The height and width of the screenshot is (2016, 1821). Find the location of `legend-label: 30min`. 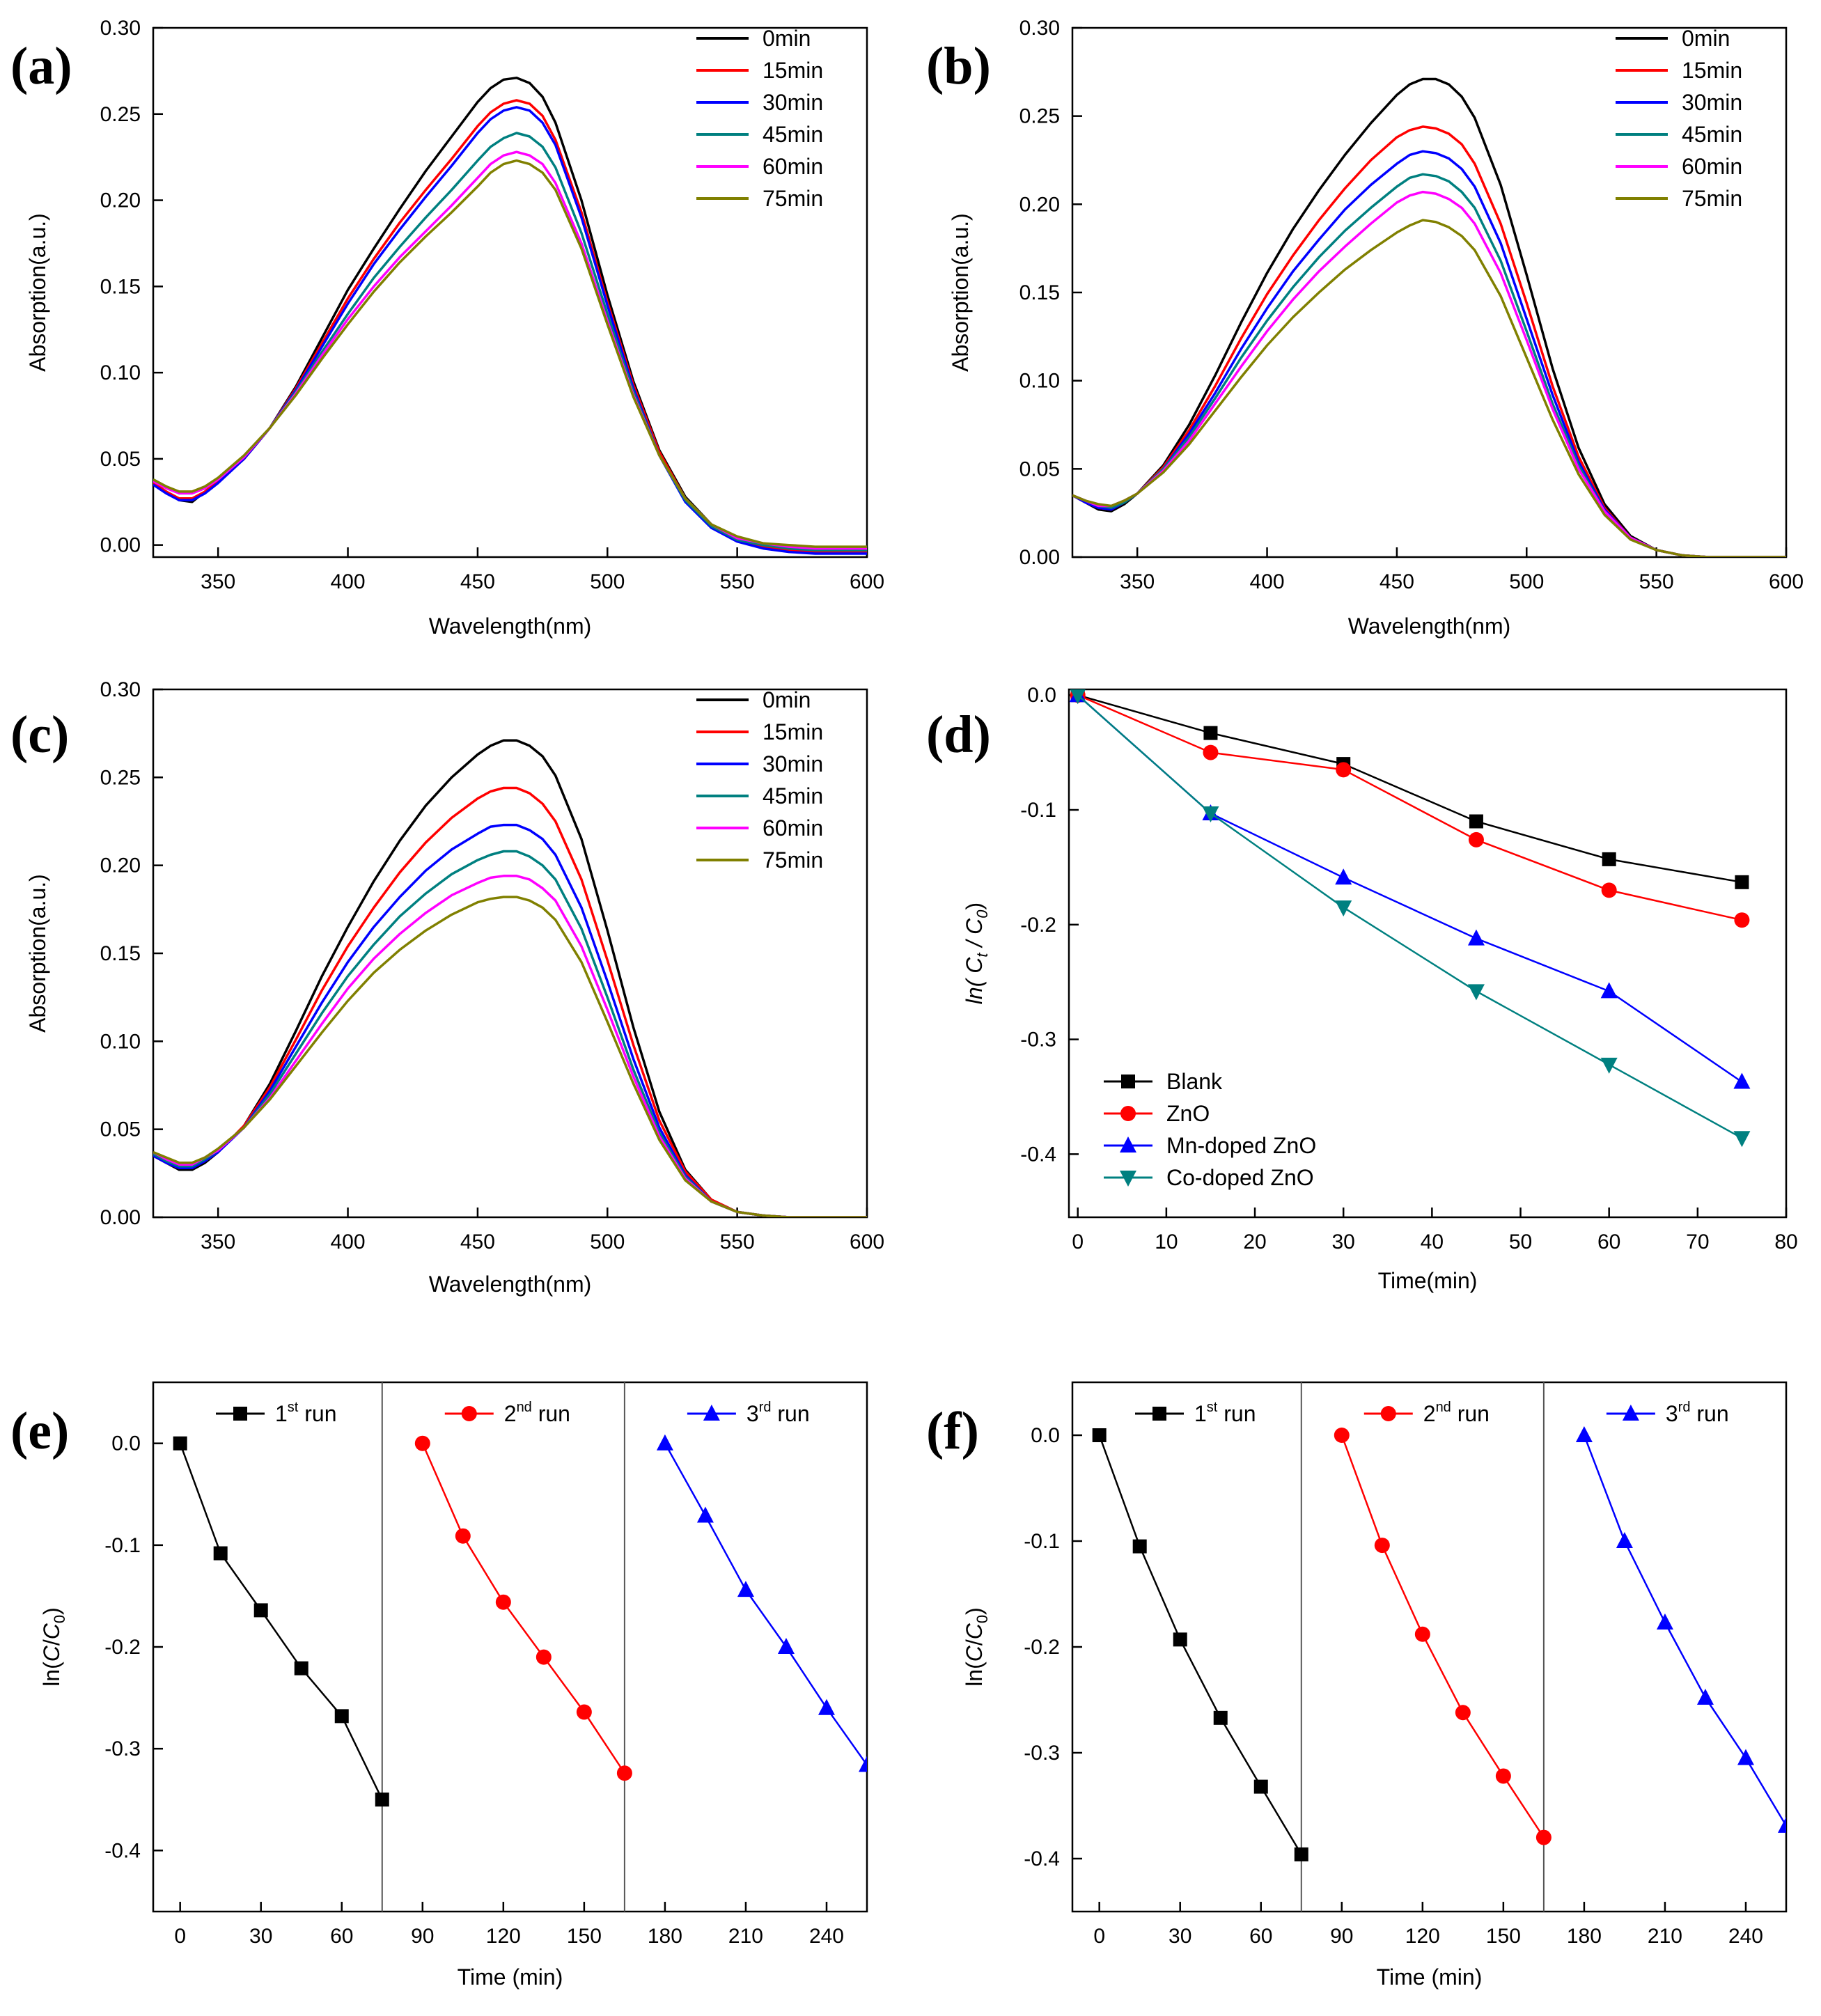

legend-label: 30min is located at coordinates (793, 102).